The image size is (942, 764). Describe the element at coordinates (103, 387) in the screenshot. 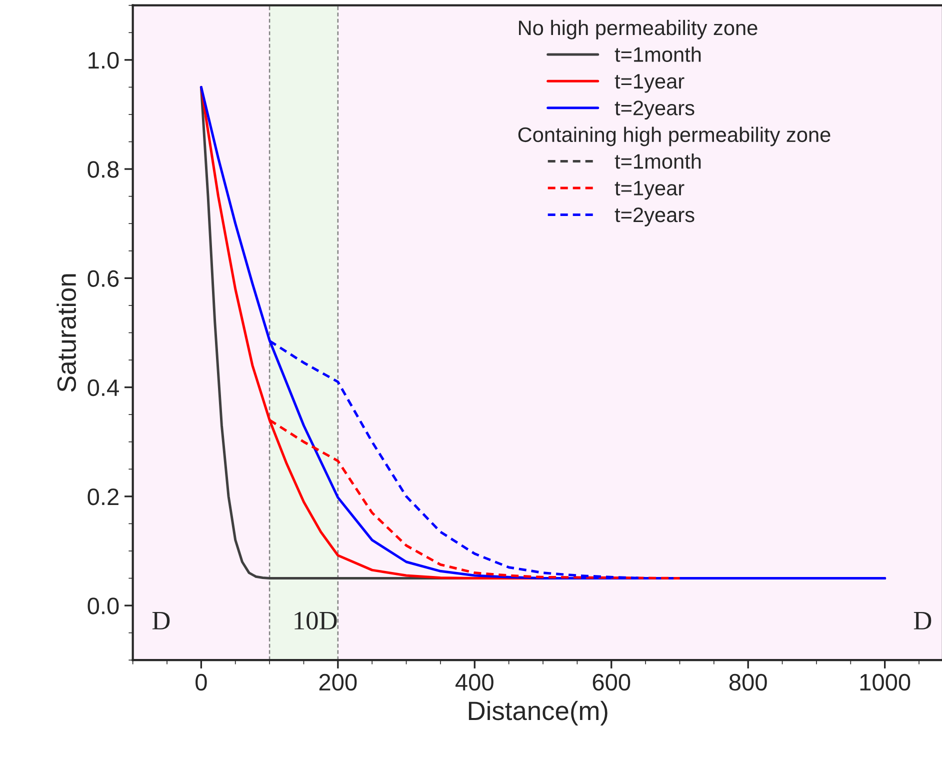

I see `y-tick-label: 0.4` at that location.